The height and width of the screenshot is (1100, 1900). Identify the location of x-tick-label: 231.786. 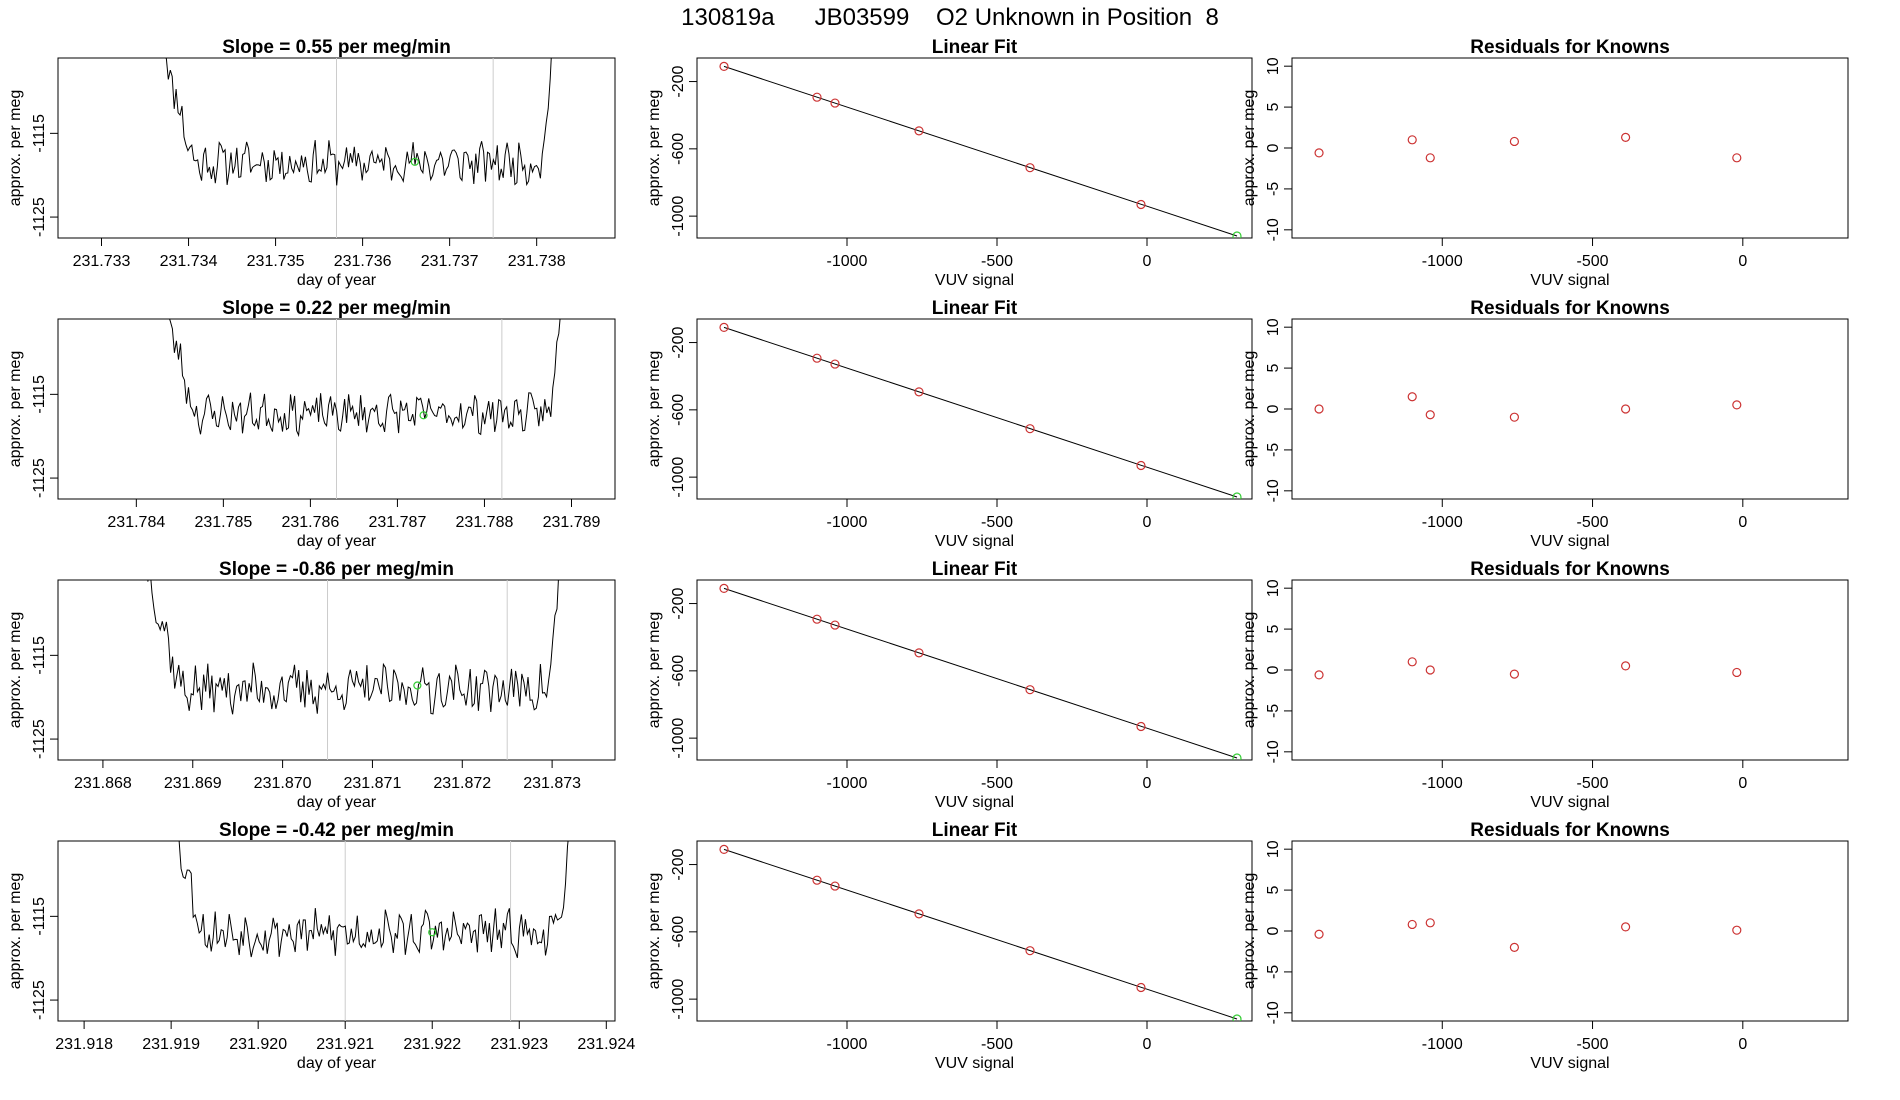
(310, 522).